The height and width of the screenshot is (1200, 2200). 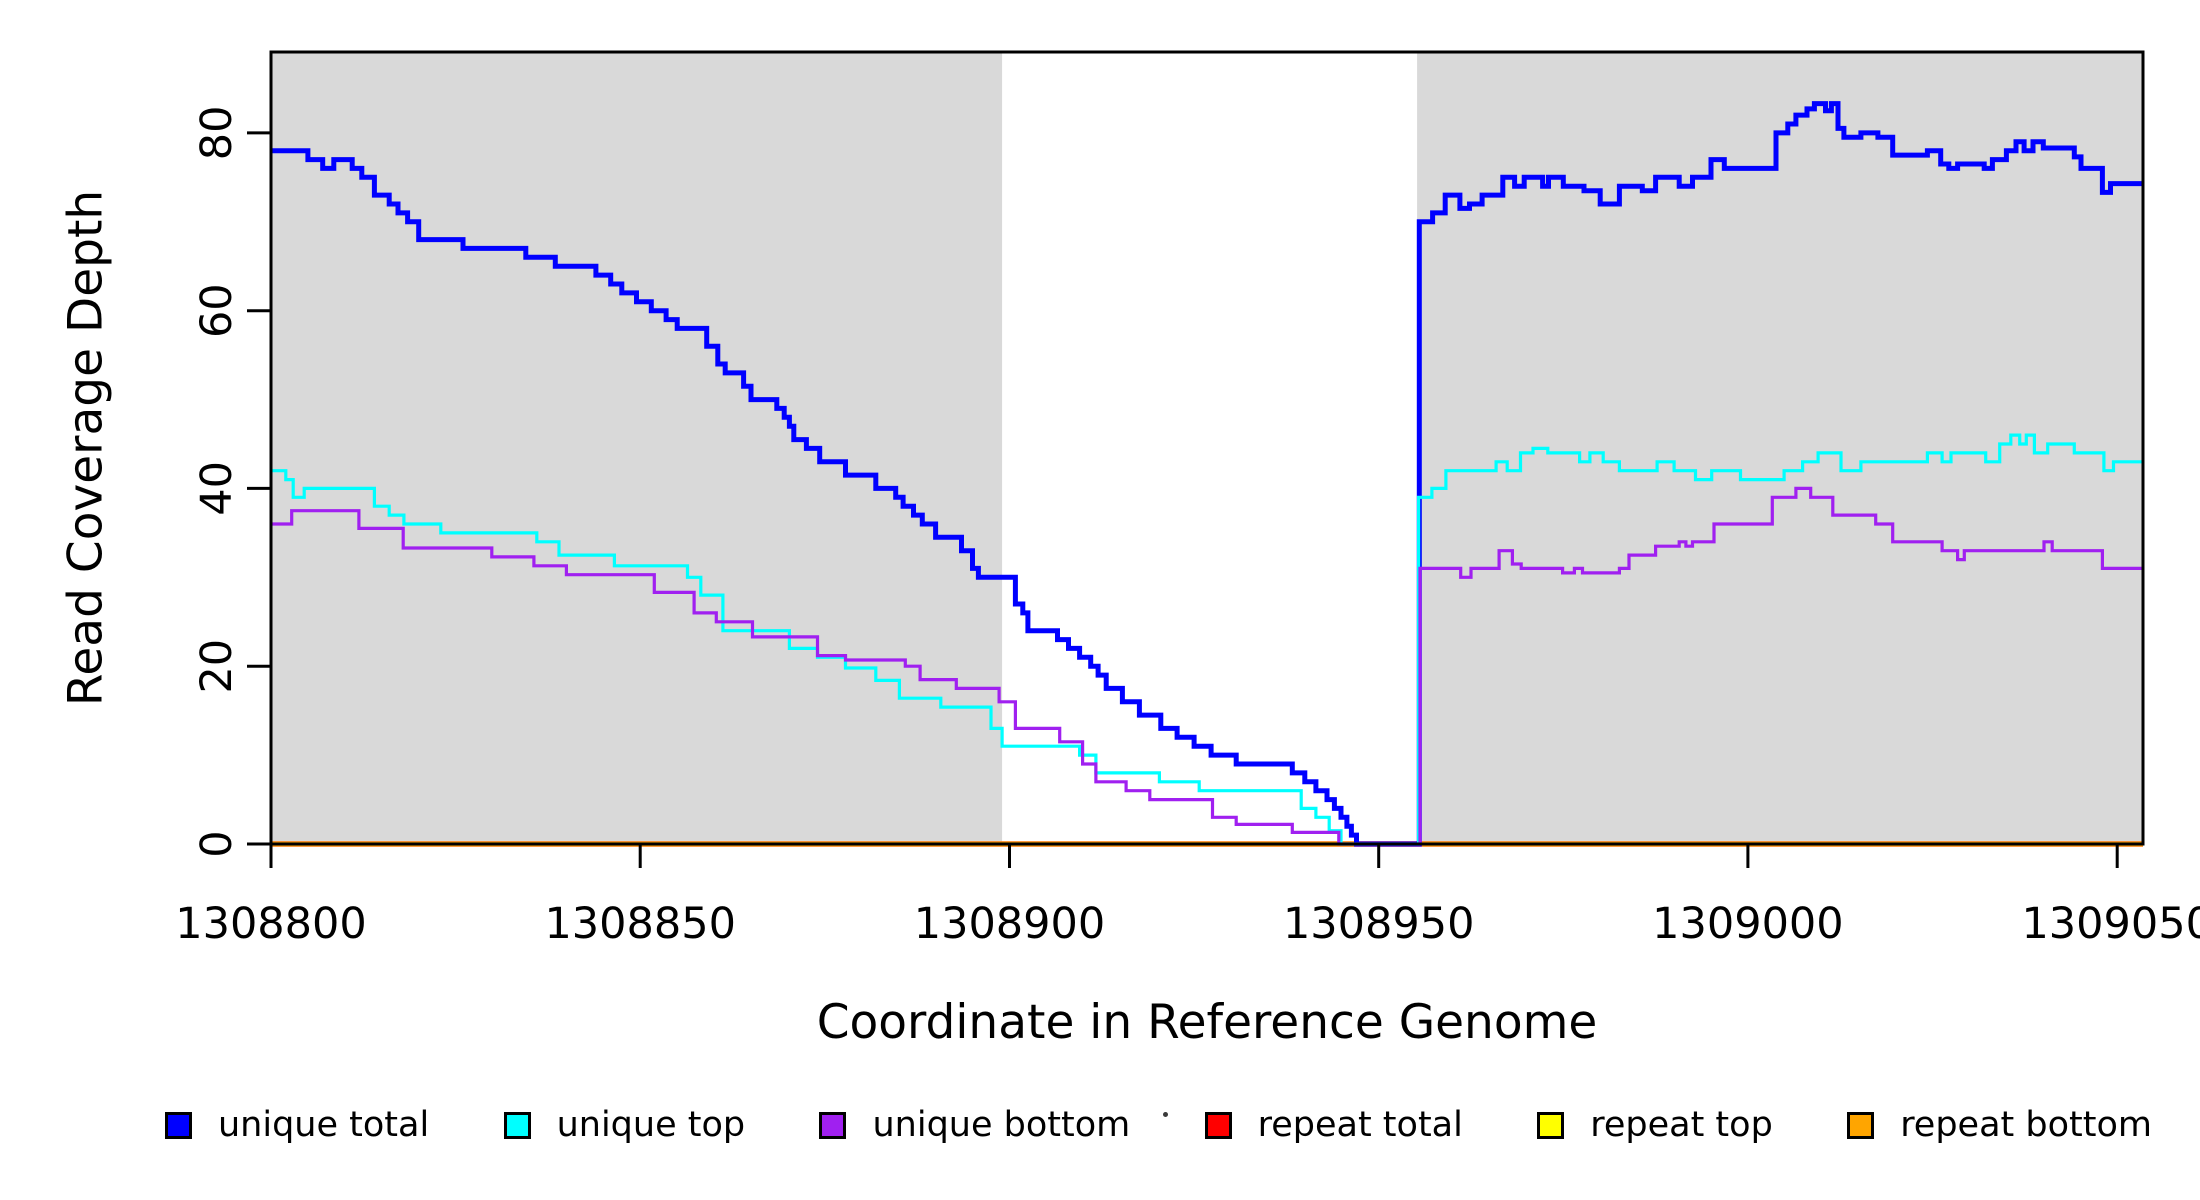 I want to click on legend-swatch-unique-top, so click(x=517, y=1125).